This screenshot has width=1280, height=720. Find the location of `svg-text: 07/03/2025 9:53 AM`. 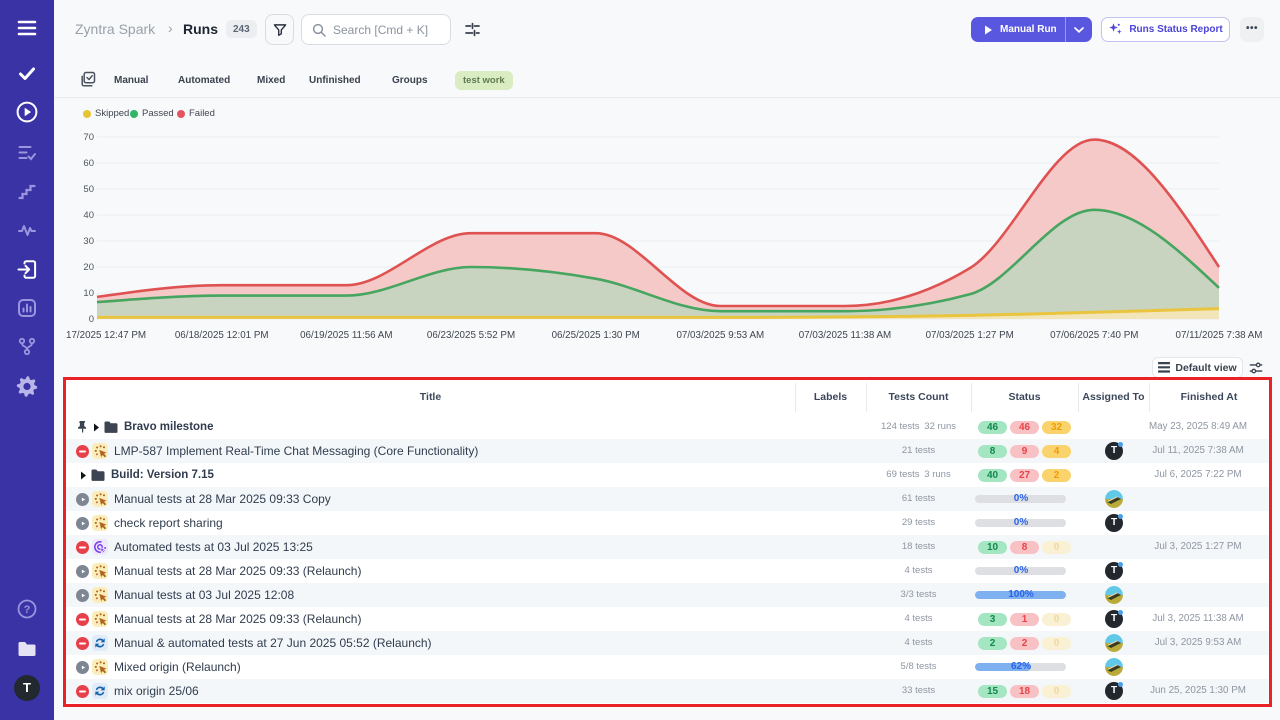

svg-text: 07/03/2025 9:53 AM is located at coordinates (720, 335).